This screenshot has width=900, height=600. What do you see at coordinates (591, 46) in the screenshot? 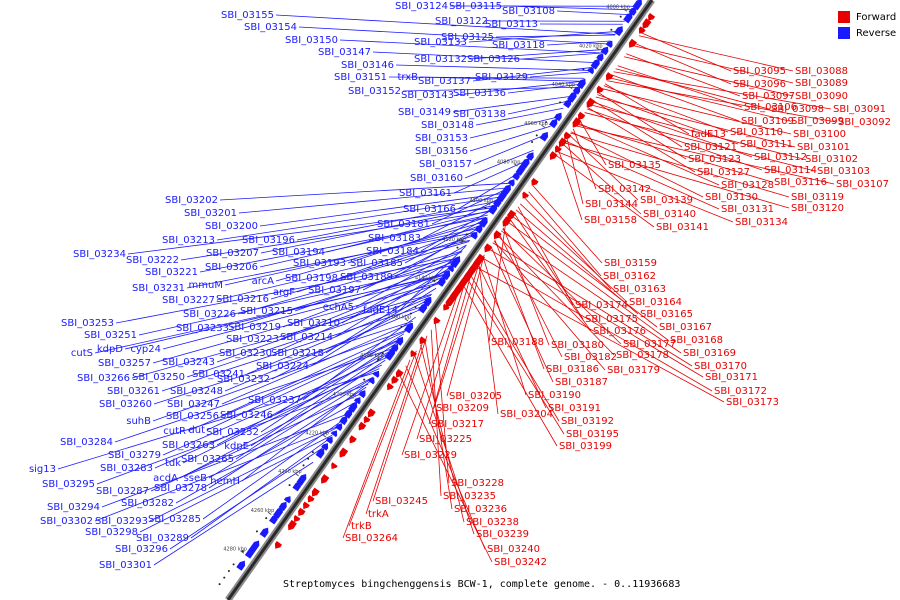
I see `scale-tick-label: 4020 kbp` at bounding box center [591, 46].